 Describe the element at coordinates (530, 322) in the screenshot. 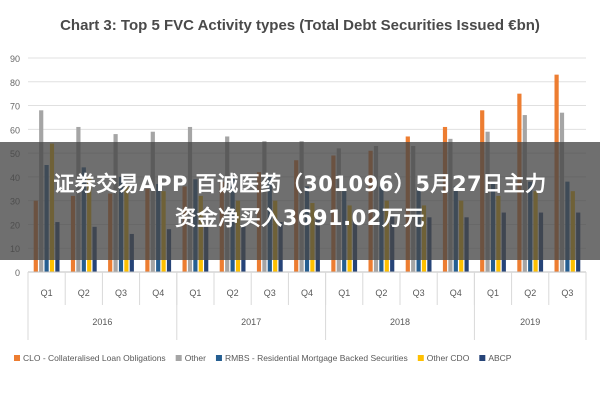

I see `x-group-label: 2019` at that location.